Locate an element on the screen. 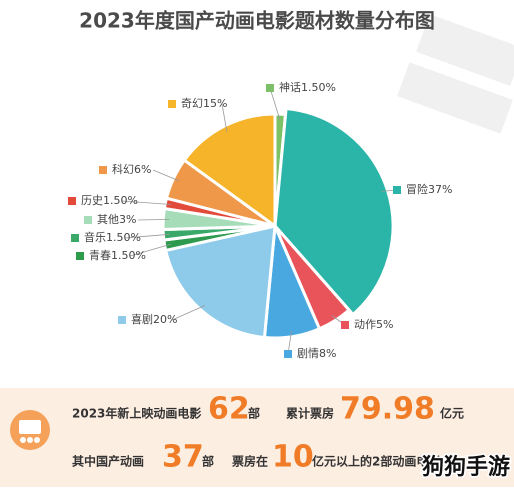  slice-value: 8% is located at coordinates (327, 353).